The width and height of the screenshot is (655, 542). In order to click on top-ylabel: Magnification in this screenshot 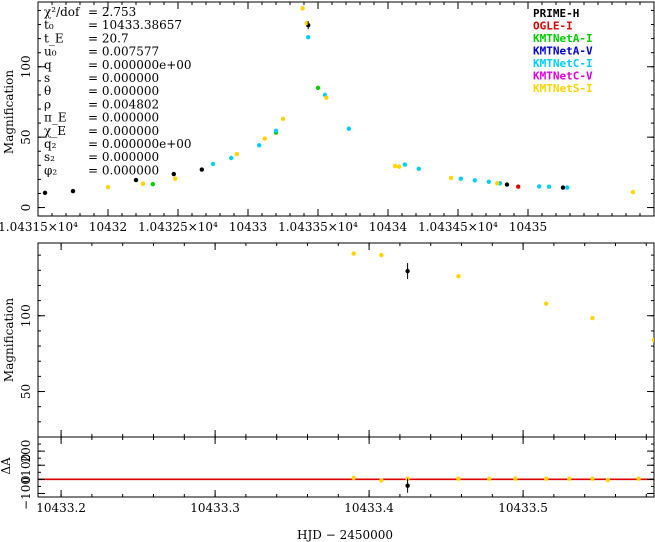, I will do `click(9, 112)`.